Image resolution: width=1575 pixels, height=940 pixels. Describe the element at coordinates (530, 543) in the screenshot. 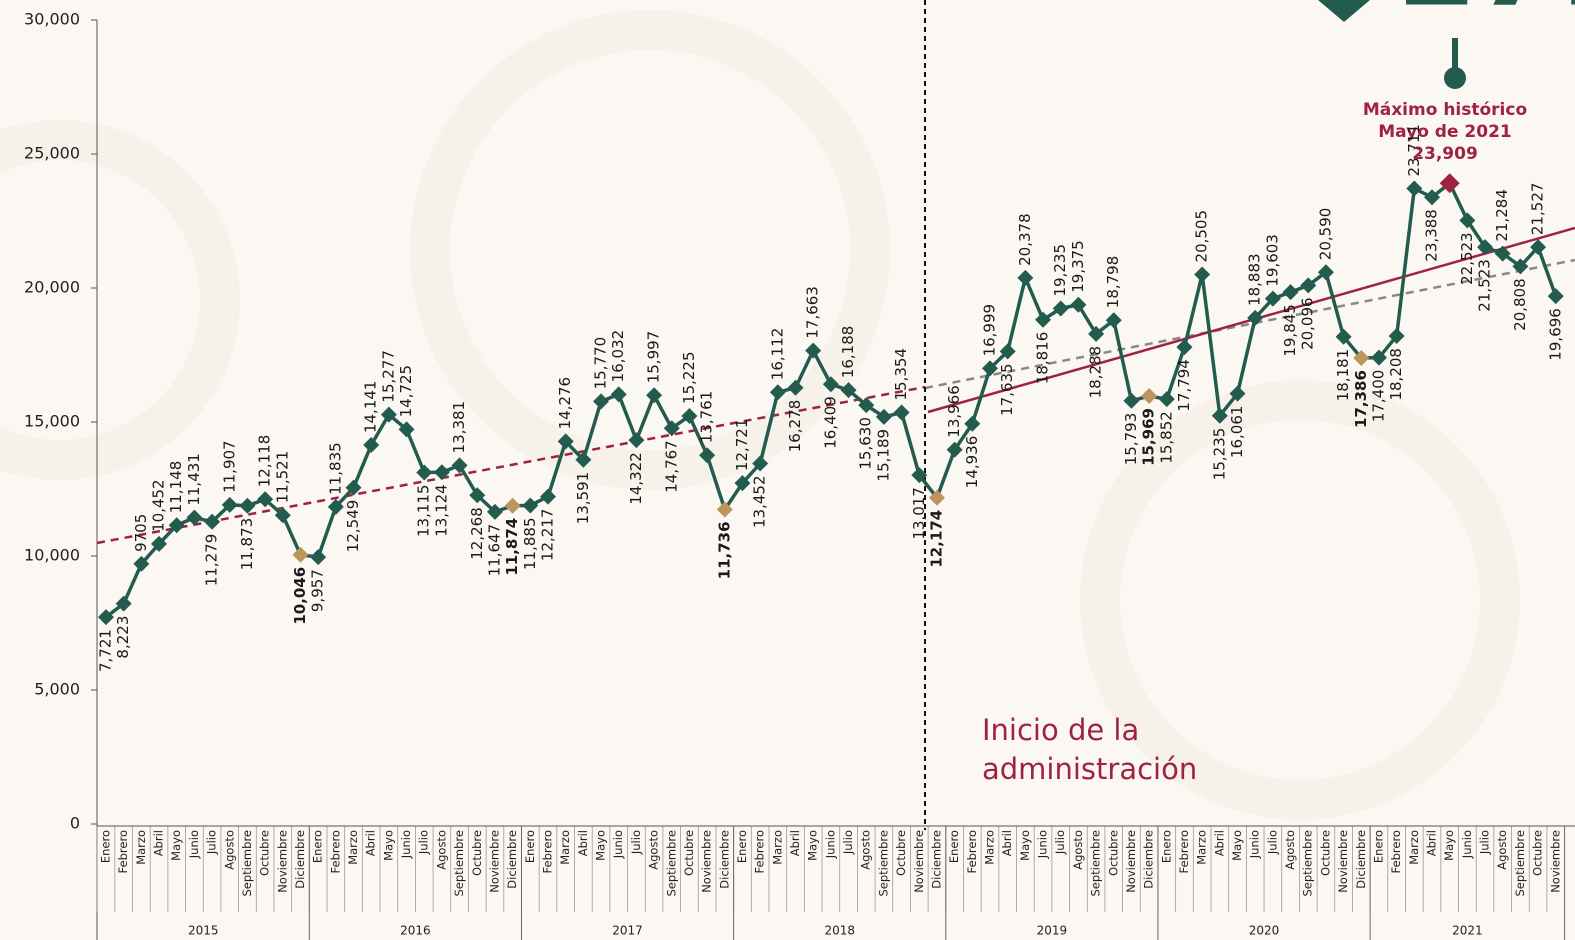

I see `data-label: 11,885` at that location.